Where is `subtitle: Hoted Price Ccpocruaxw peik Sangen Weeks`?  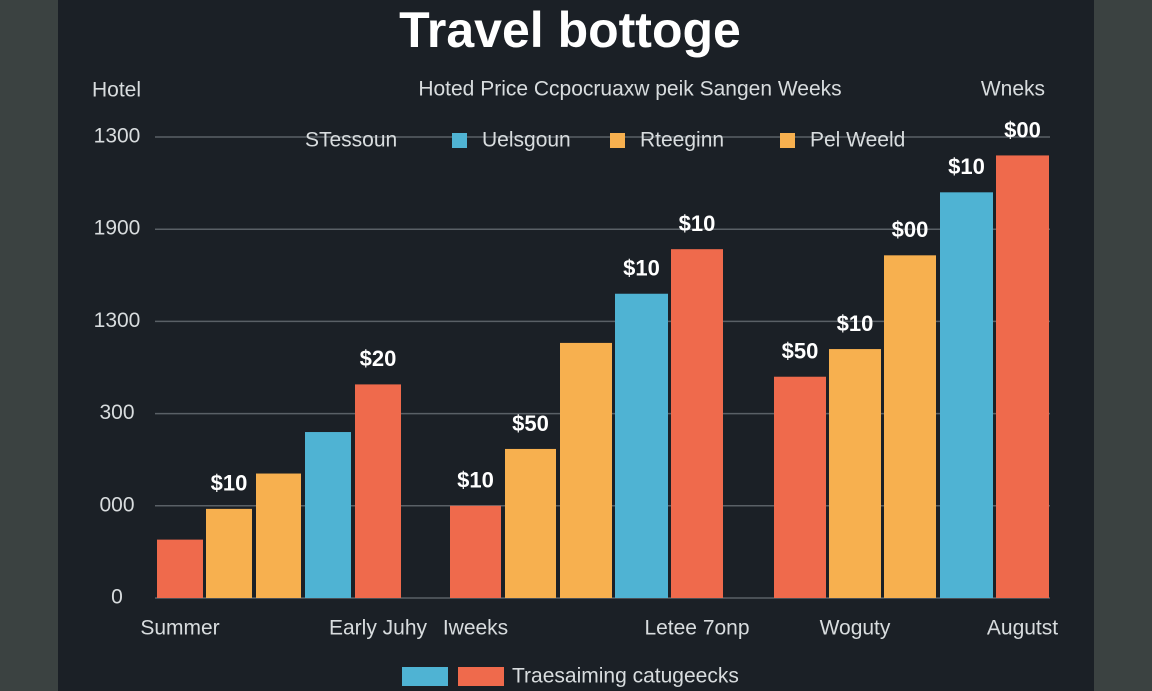 subtitle: Hoted Price Ccpocruaxw peik Sangen Weeks is located at coordinates (629, 89).